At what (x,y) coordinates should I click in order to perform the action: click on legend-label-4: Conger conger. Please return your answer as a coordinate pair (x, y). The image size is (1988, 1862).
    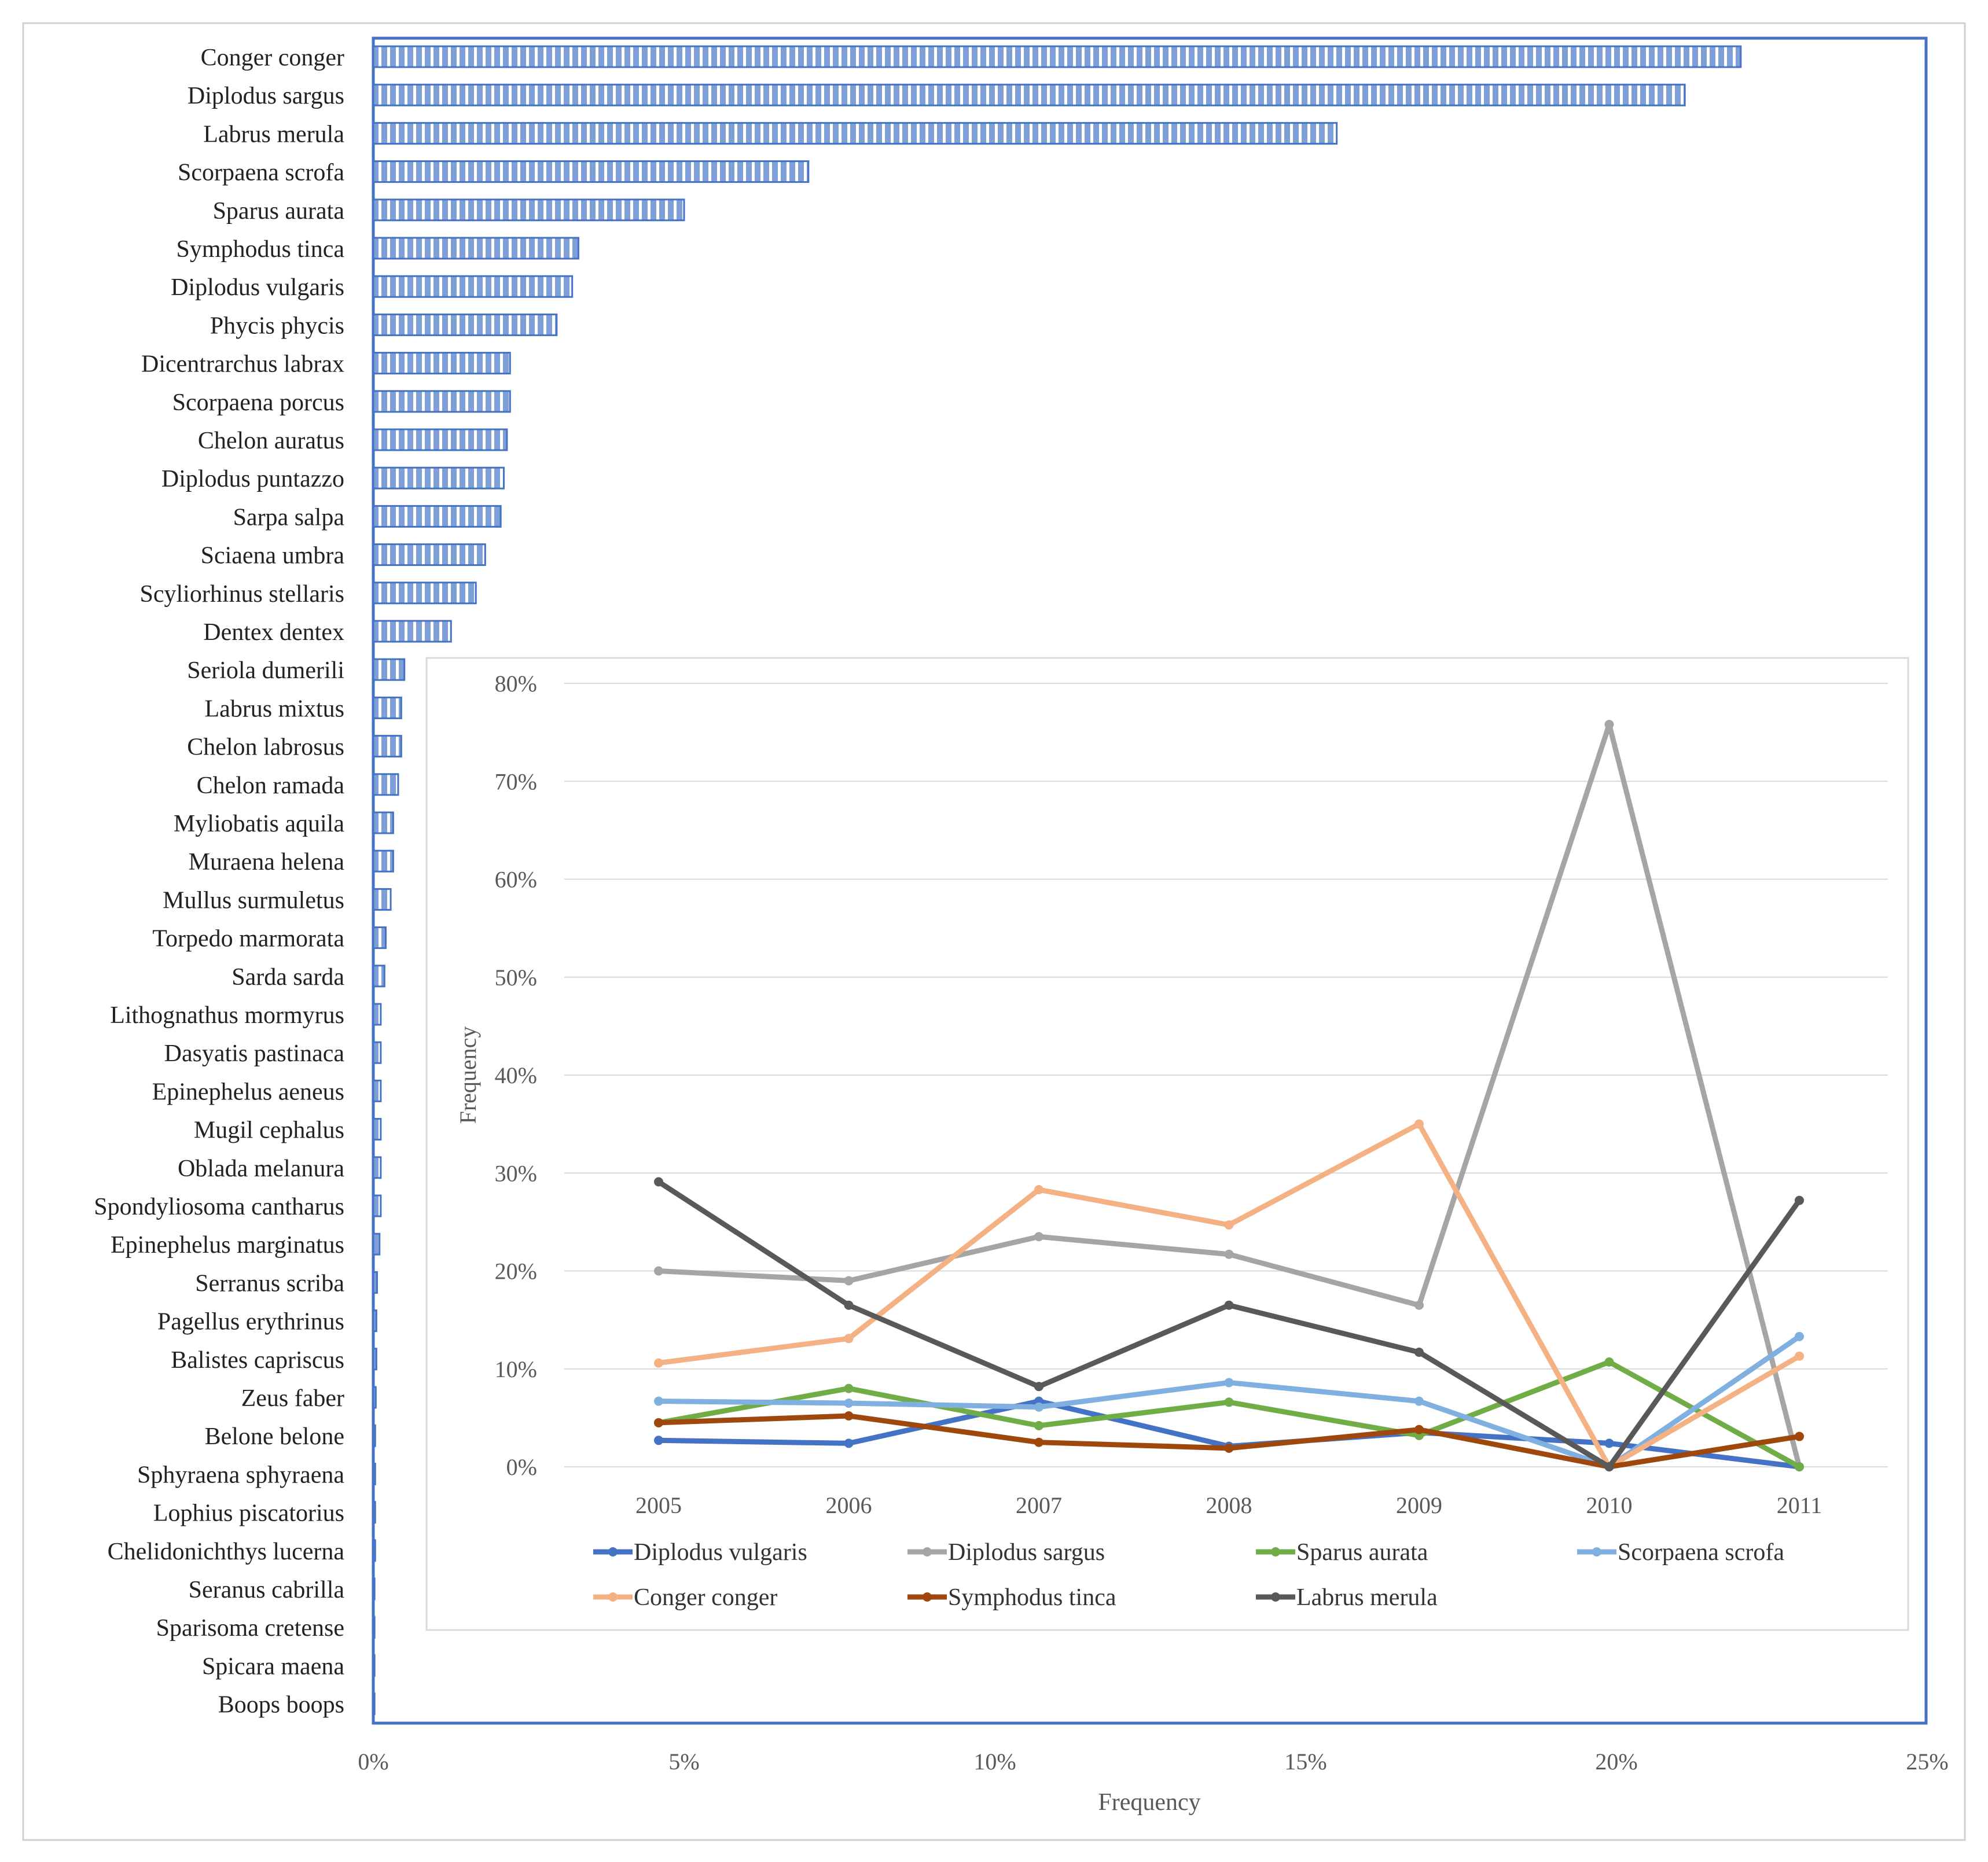
    Looking at the image, I should click on (705, 1597).